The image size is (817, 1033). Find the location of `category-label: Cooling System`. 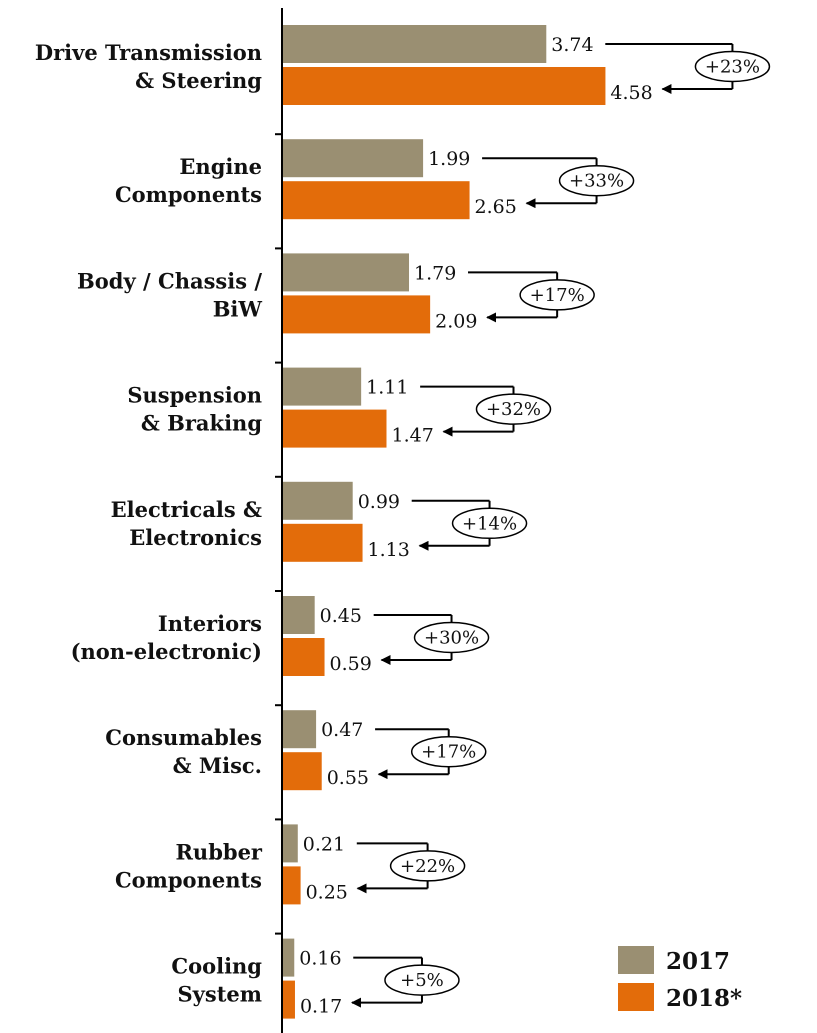

category-label: Cooling System is located at coordinates (216, 980).